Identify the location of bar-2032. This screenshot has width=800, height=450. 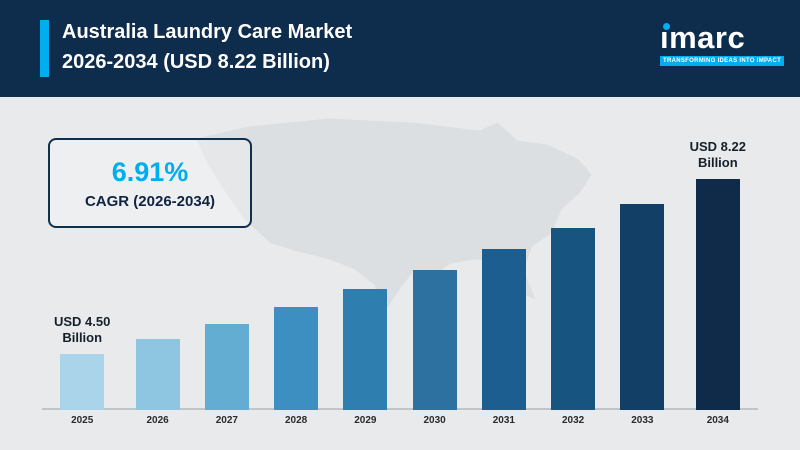
(573, 319).